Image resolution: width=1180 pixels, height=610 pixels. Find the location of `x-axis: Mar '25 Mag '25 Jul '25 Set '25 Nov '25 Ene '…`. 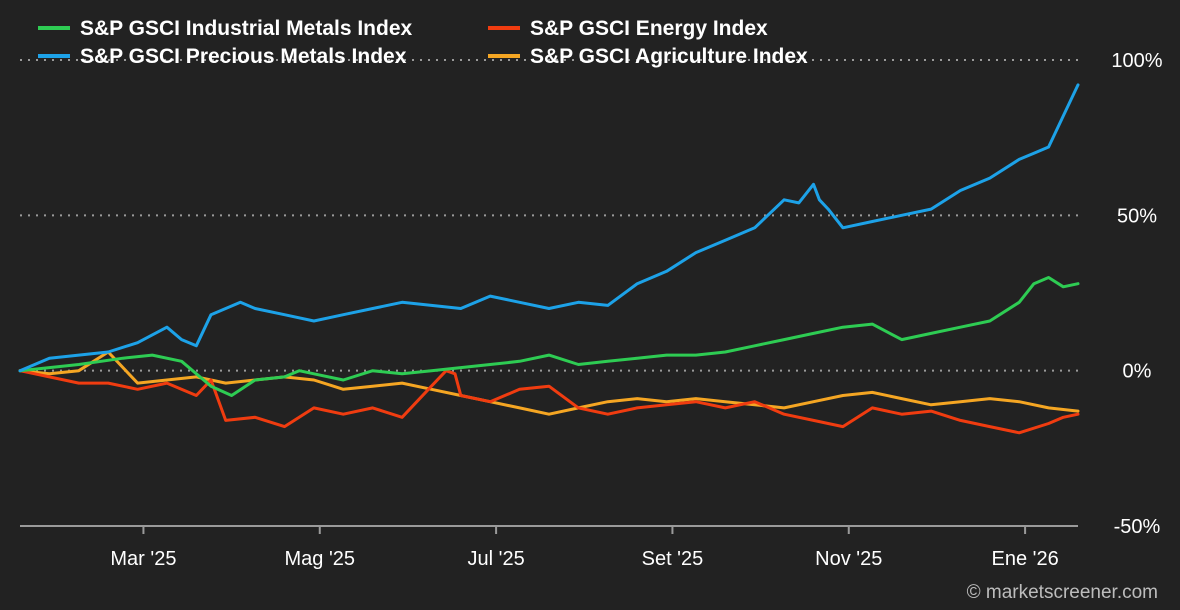

x-axis: Mar '25 Mag '25 Jul '25 Set '25 Nov '25 Ene '… is located at coordinates (584, 548).